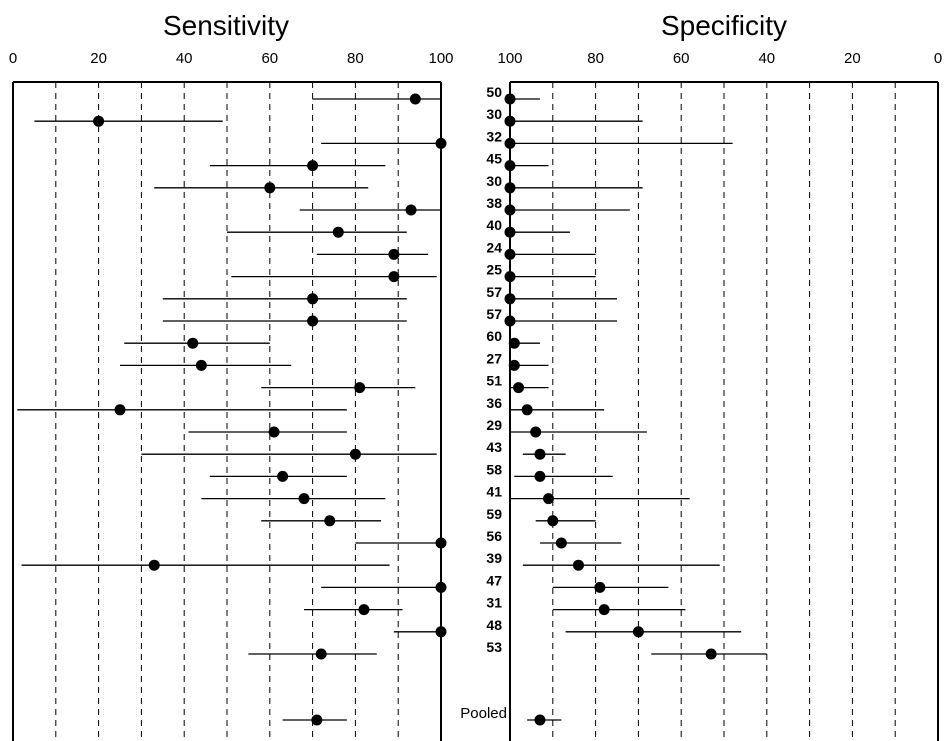  I want to click on sensitivity-pooled-point, so click(317, 720).